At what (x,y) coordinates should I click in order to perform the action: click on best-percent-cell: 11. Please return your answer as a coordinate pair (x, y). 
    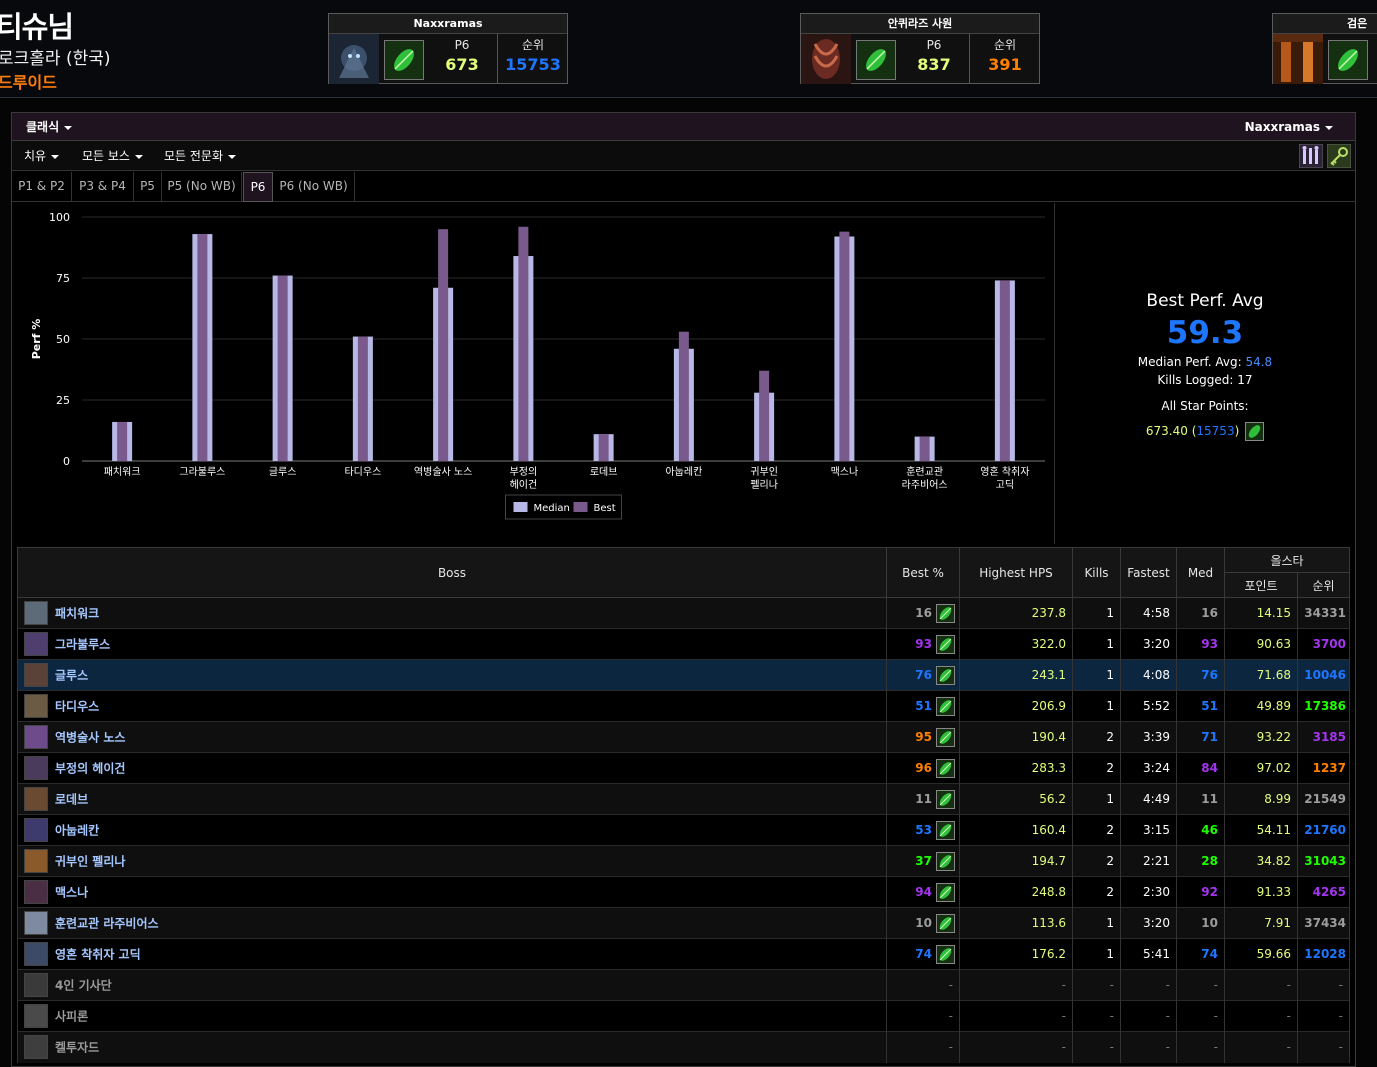
    Looking at the image, I should click on (923, 799).